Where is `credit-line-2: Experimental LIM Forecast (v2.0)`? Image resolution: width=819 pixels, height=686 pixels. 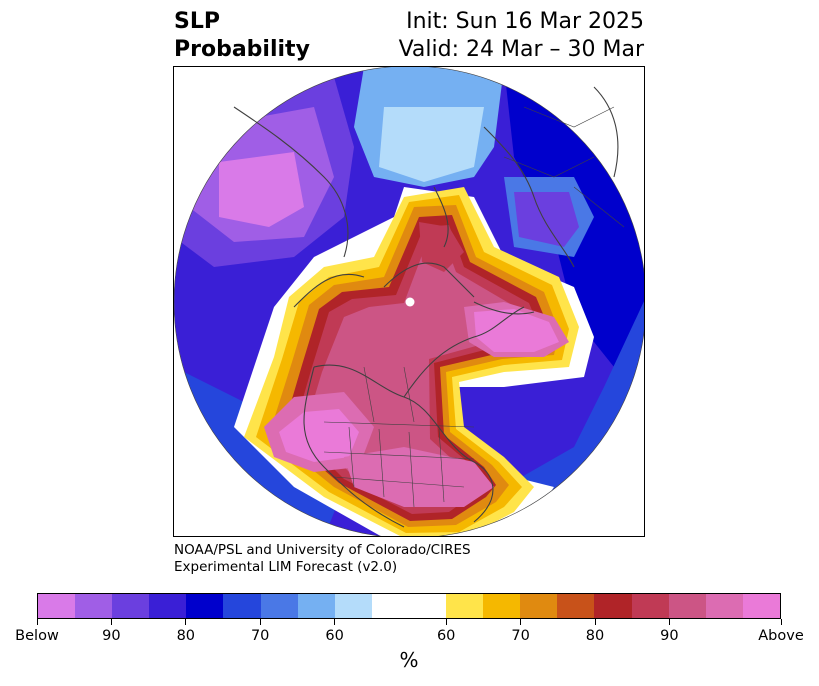 credit-line-2: Experimental LIM Forecast (v2.0) is located at coordinates (286, 567).